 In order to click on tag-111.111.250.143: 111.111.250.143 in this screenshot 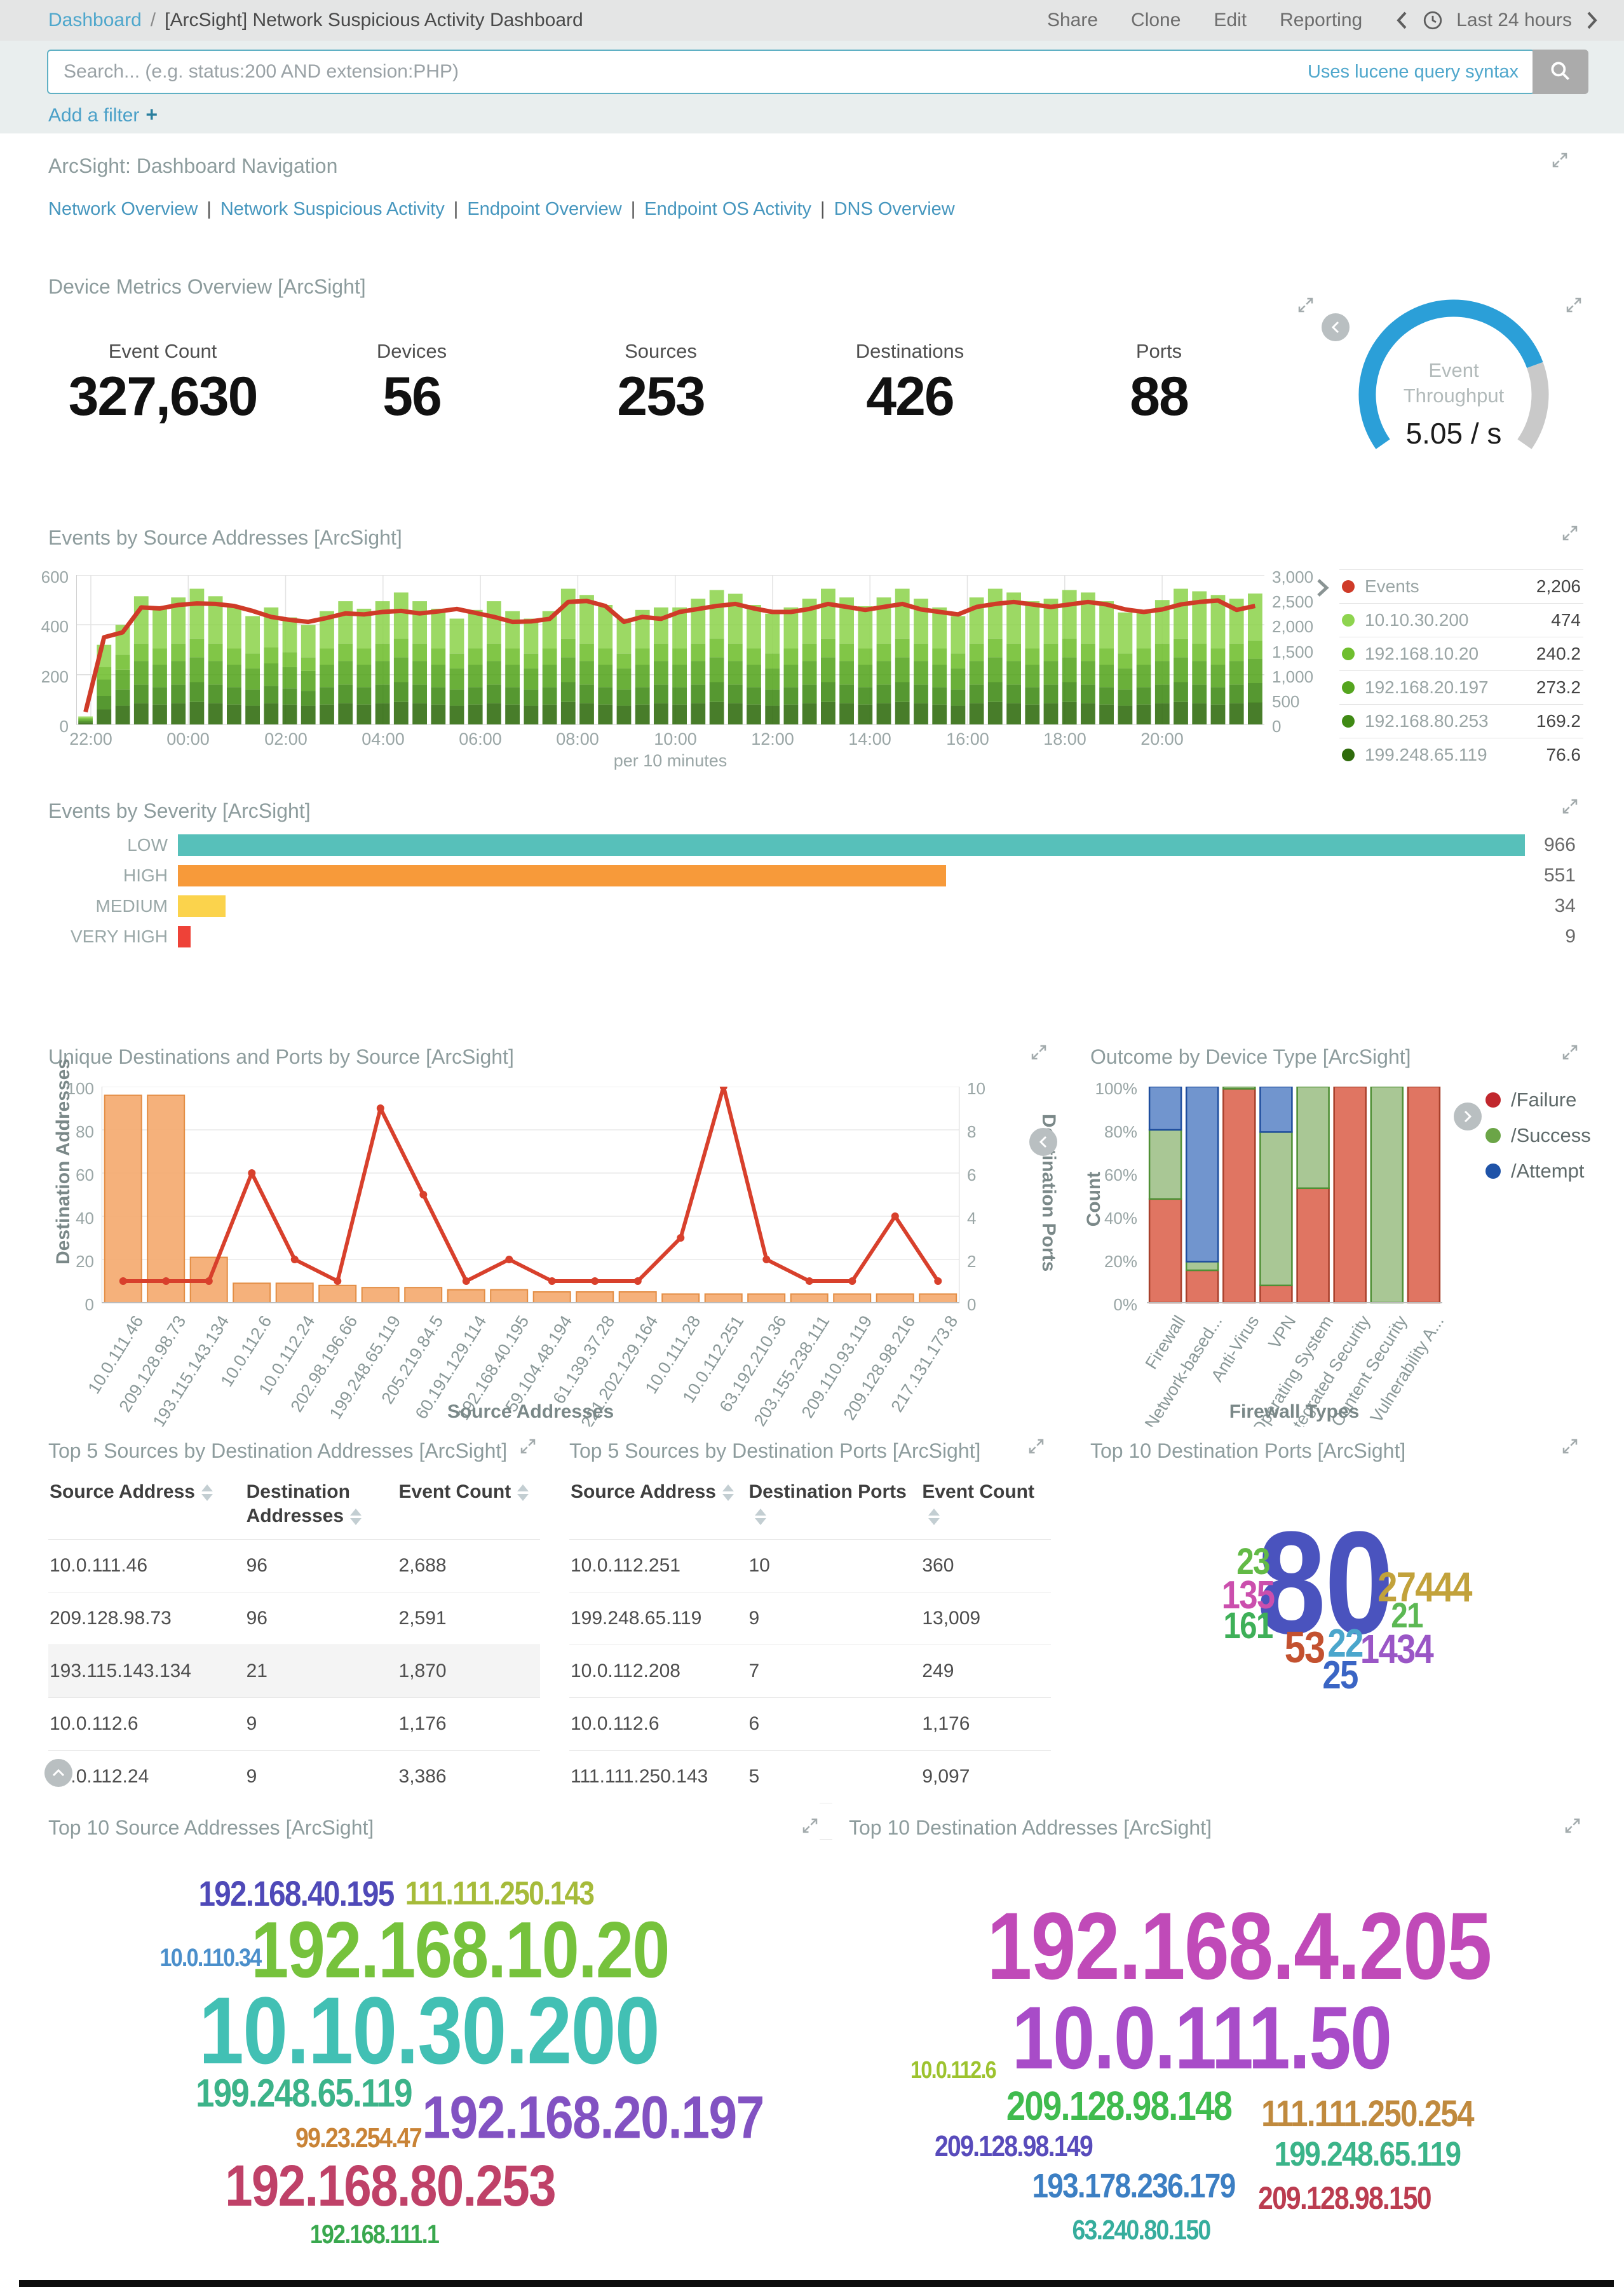, I will do `click(499, 1894)`.